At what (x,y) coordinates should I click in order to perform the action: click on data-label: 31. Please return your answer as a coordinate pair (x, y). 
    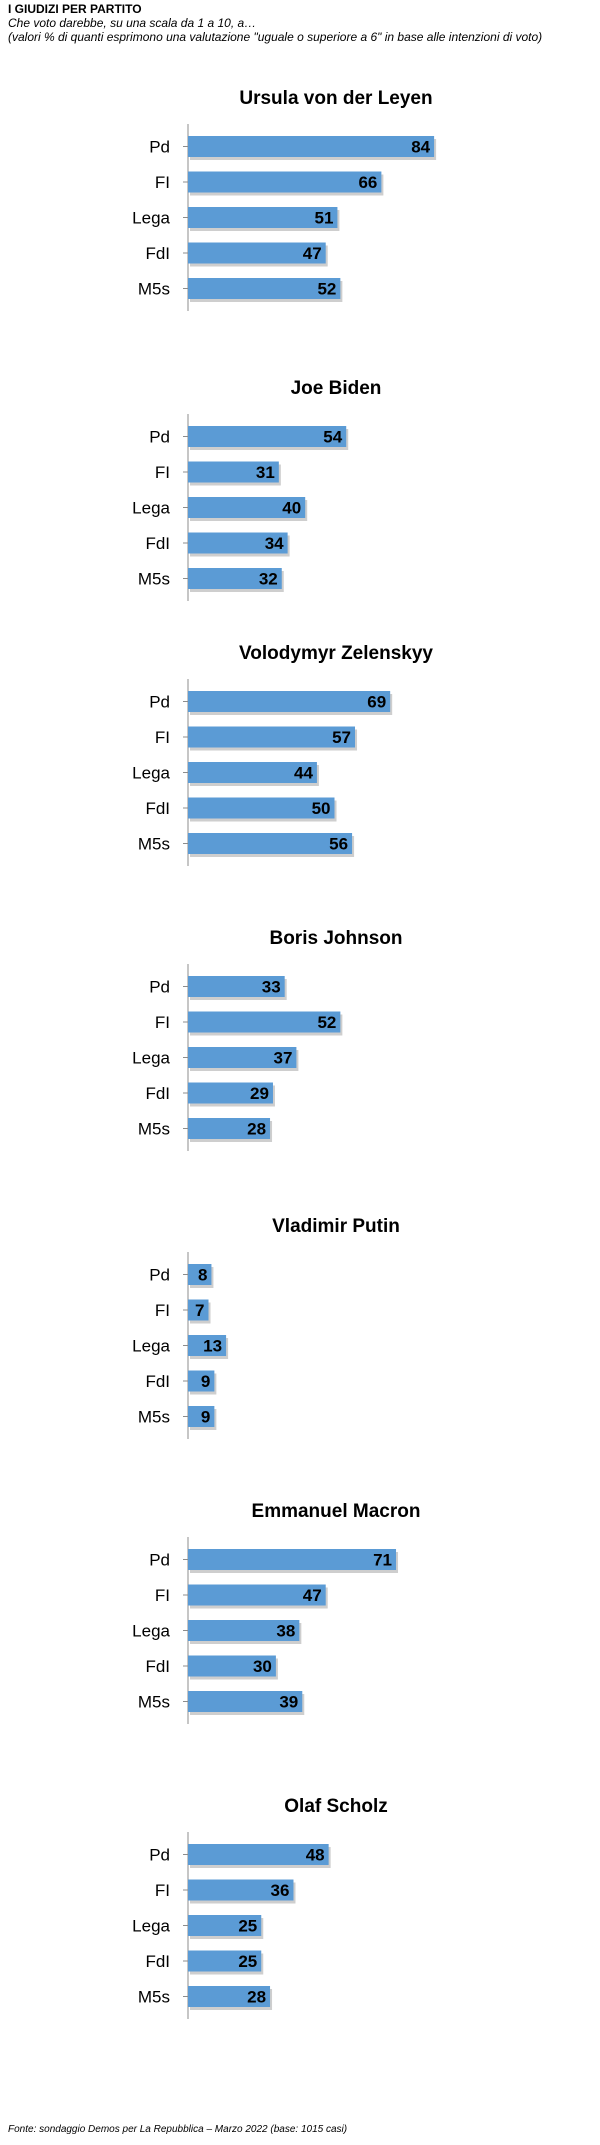
    Looking at the image, I should click on (265, 472).